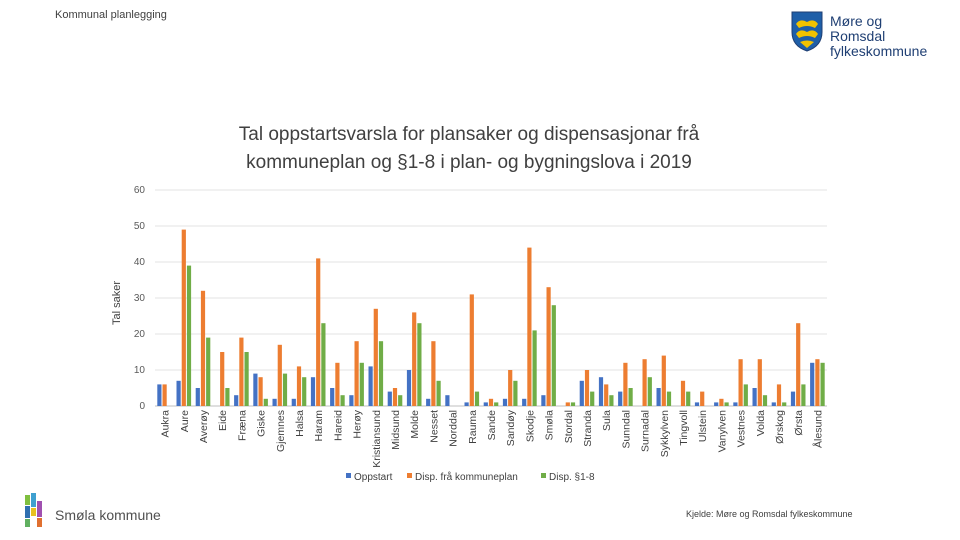 The width and height of the screenshot is (960, 540). Describe the element at coordinates (703, 426) in the screenshot. I see `x-tick-label: Ulstein` at that location.